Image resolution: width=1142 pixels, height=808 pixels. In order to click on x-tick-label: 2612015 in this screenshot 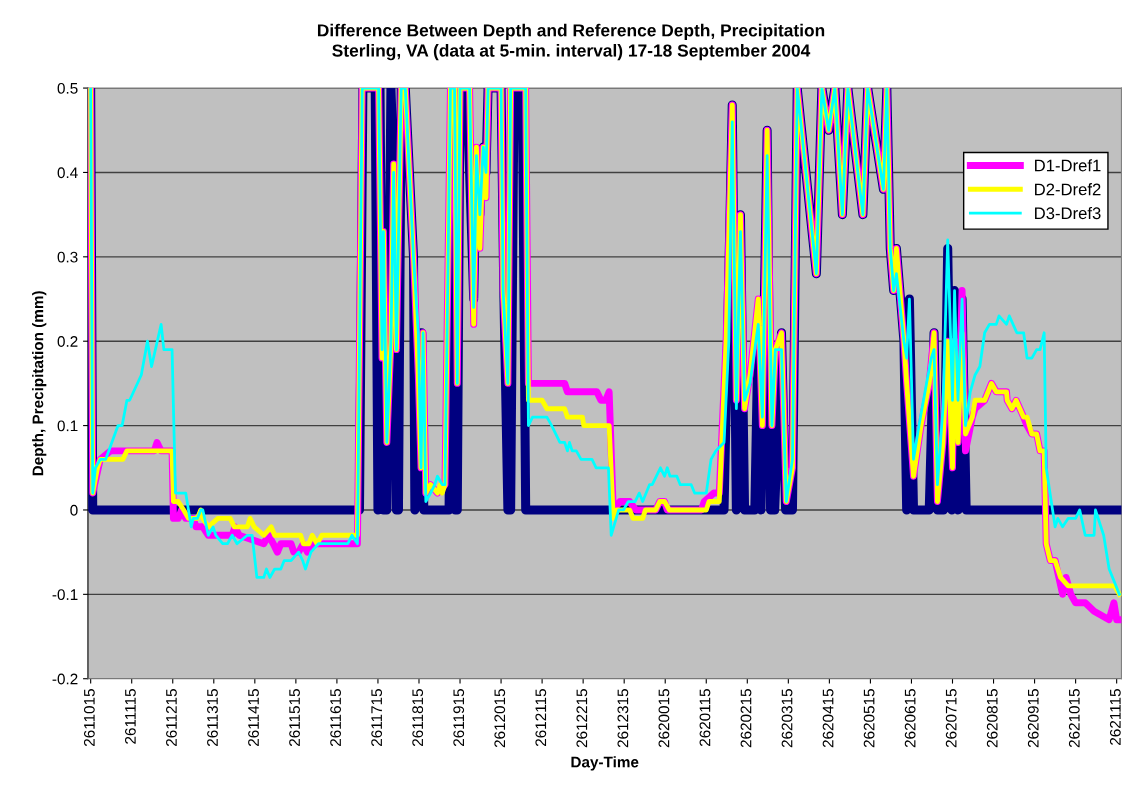, I will do `click(500, 718)`.